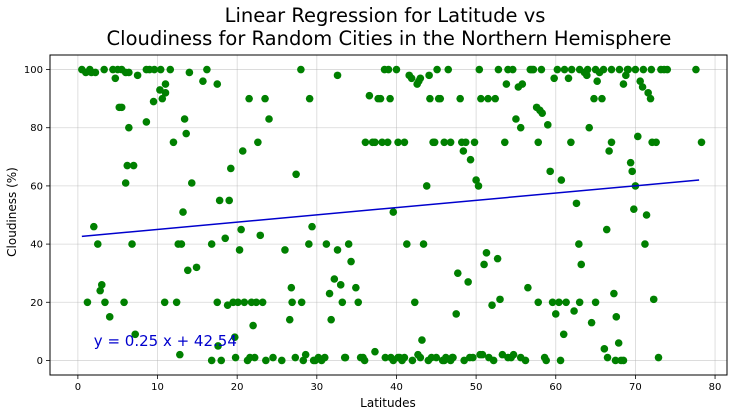 The width and height of the screenshot is (734, 417). I want to click on x-tick-label: 10, so click(157, 387).